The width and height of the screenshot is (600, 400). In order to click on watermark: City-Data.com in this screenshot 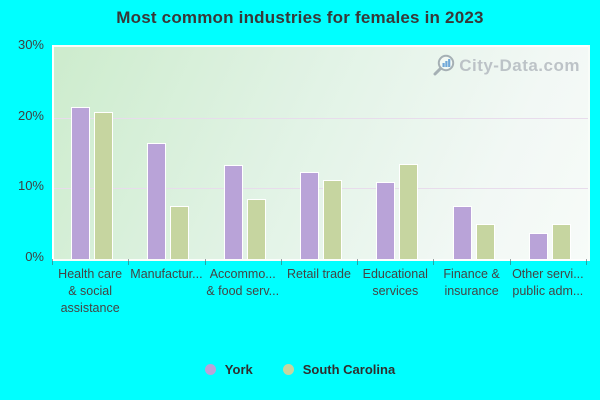, I will do `click(505, 66)`.